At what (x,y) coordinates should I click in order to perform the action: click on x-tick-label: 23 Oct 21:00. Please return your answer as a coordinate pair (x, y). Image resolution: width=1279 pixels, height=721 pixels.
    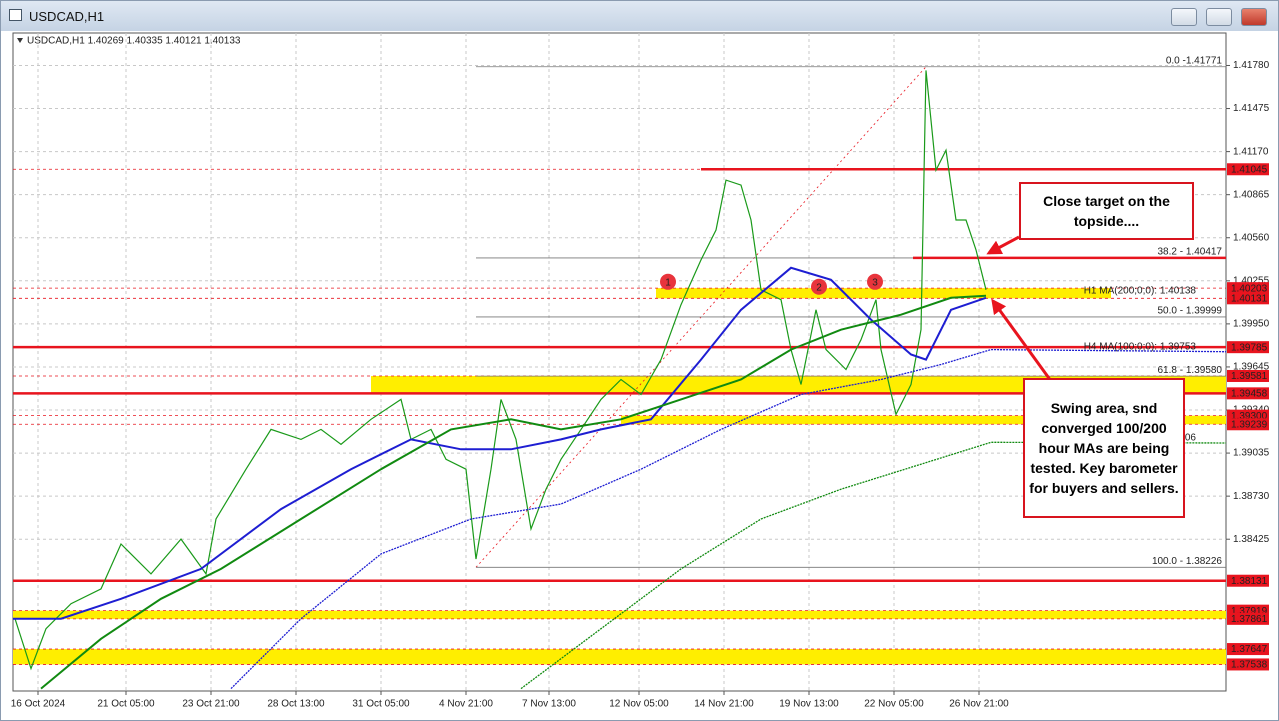
    Looking at the image, I should click on (211, 704).